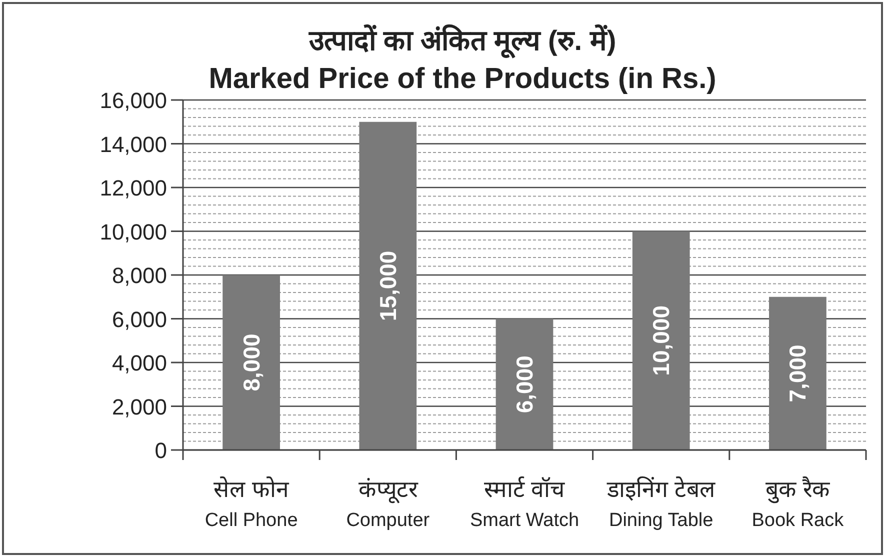 This screenshot has height=557, width=885. Describe the element at coordinates (251, 363) in the screenshot. I see `data-label: 8,000` at that location.